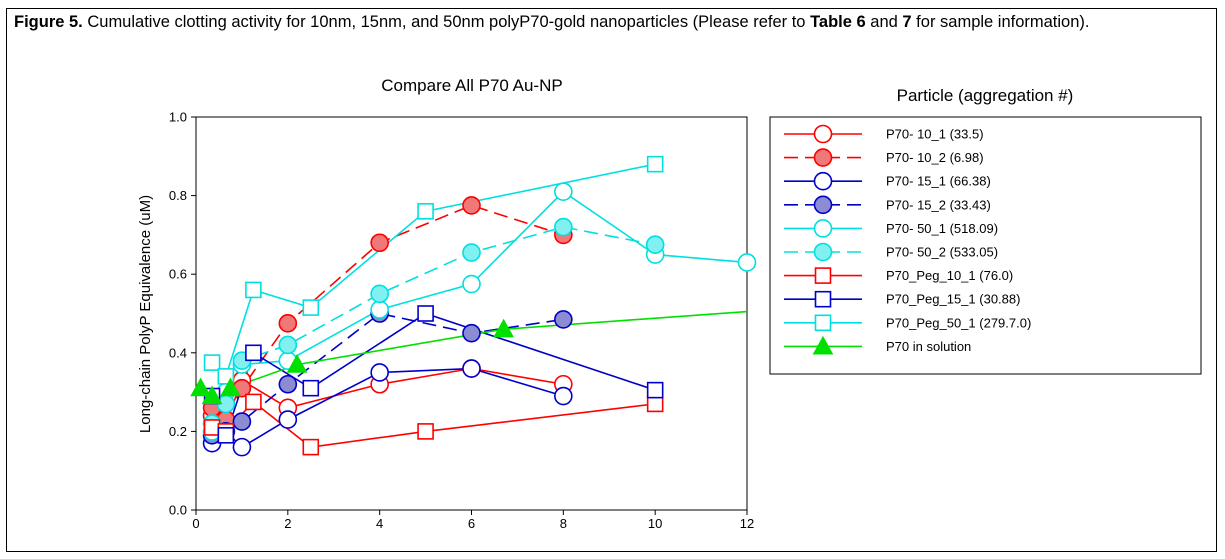 This screenshot has height=559, width=1225. I want to click on legend-label-3: P70- 15_1 (66.38), so click(938, 181).